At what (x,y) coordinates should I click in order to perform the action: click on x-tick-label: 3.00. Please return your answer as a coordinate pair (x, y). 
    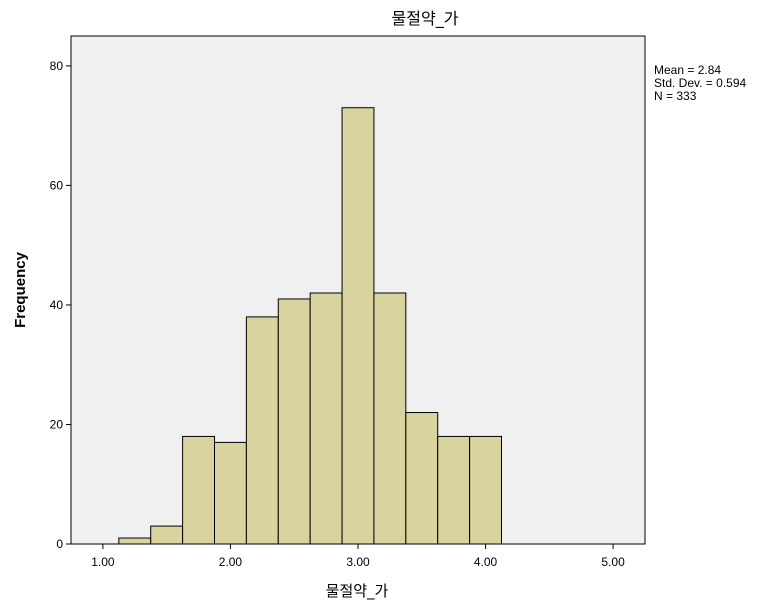
    Looking at the image, I should click on (358, 562).